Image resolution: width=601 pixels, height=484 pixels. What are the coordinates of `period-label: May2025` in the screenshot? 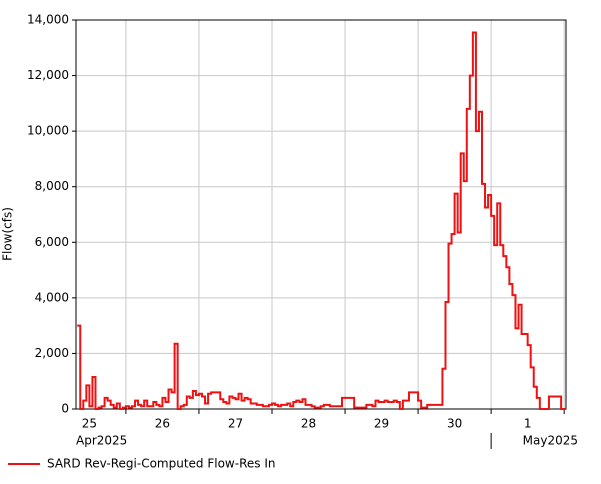 It's located at (550, 441).